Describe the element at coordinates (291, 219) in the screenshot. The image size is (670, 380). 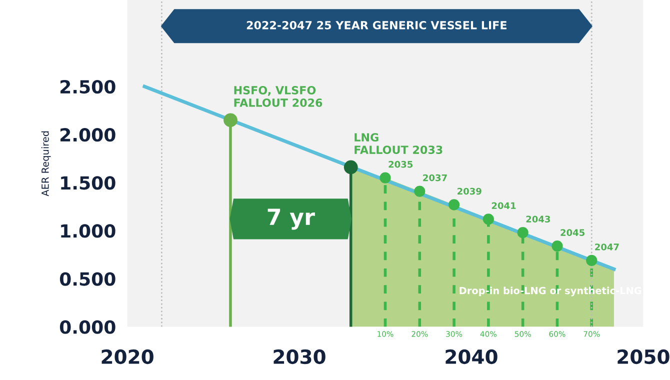
I see `band-label: 7 yr` at that location.